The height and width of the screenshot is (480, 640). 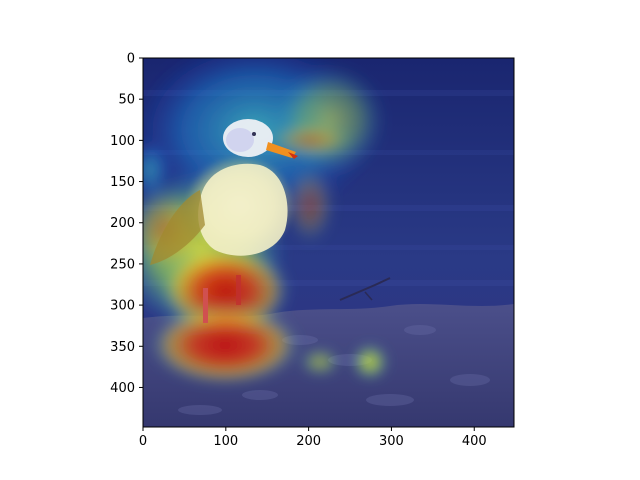 I want to click on y-tick-label: 100, so click(x=122, y=141).